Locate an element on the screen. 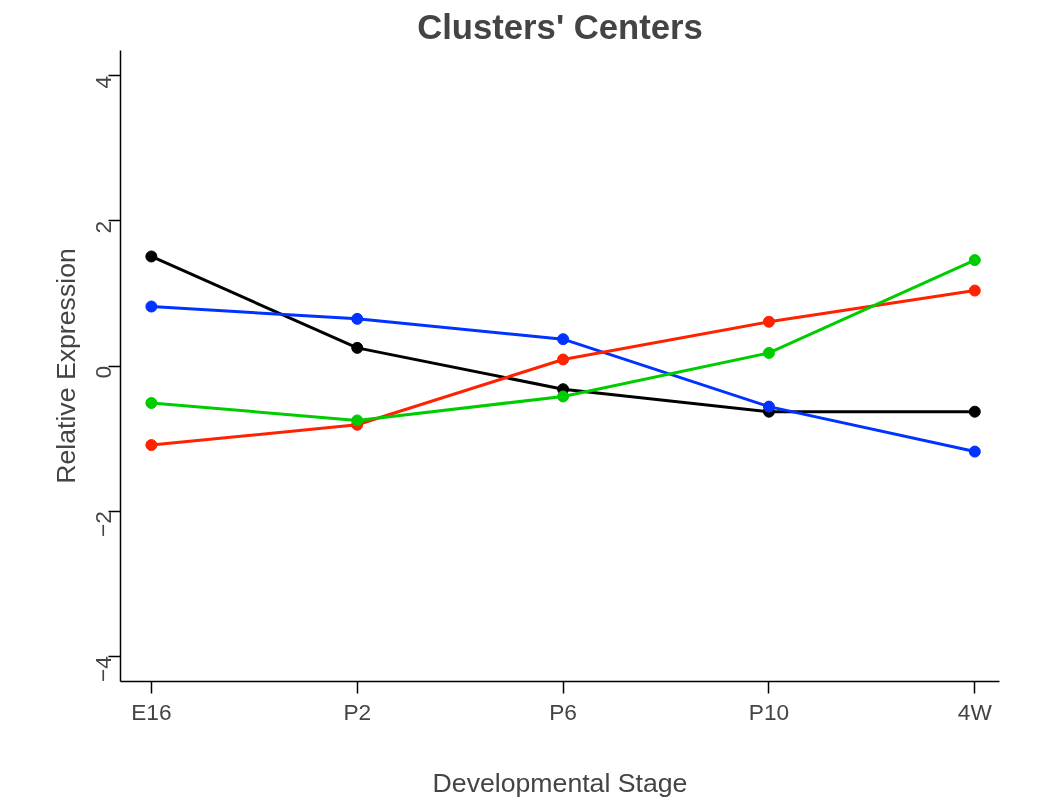 The height and width of the screenshot is (800, 1044). x-tick-label: E16 is located at coordinates (151, 711).